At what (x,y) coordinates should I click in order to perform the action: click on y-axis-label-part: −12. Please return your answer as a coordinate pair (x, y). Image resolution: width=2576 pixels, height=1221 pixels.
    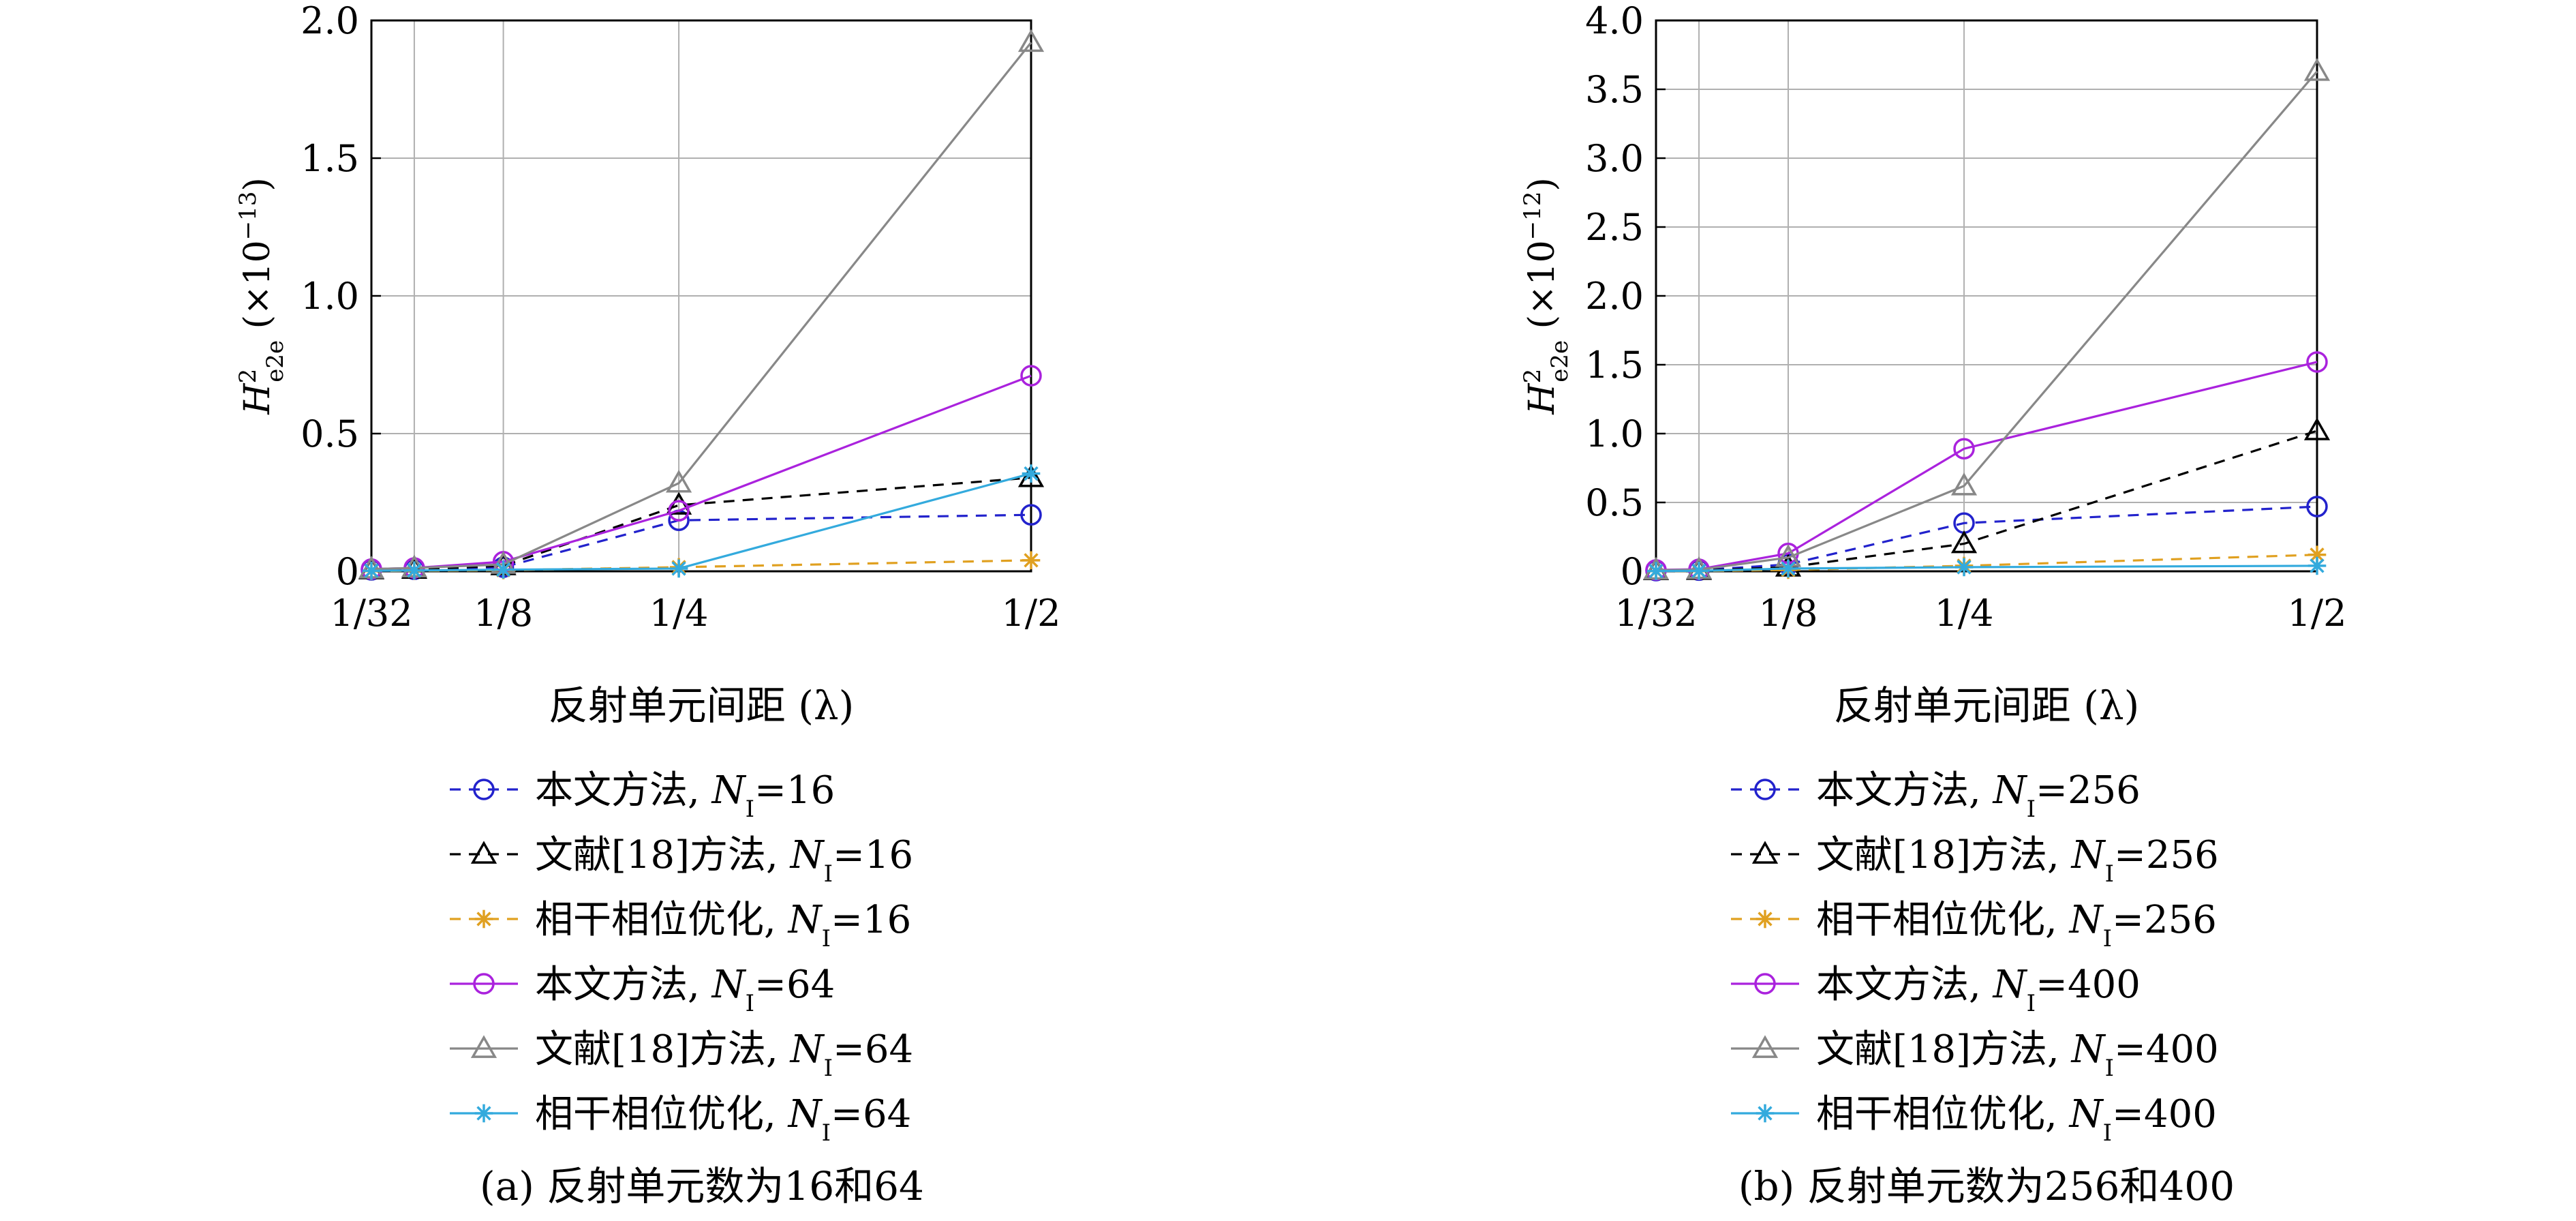
    Looking at the image, I should click on (1532, 216).